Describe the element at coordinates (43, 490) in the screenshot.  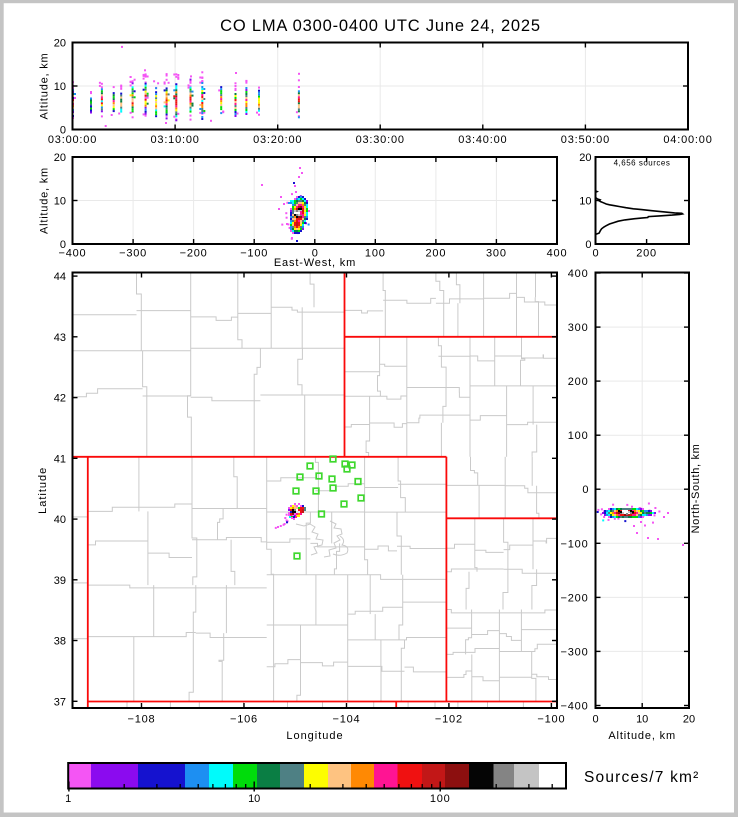
I see `svg-text: Latitude` at that location.